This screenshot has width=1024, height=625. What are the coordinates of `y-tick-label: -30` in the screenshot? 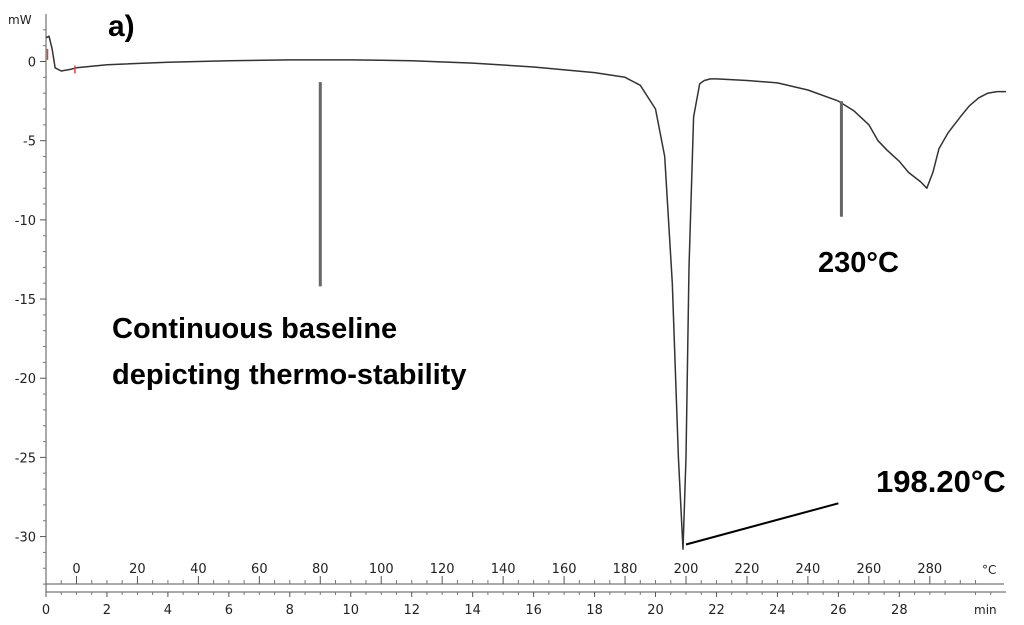 It's located at (25, 538).